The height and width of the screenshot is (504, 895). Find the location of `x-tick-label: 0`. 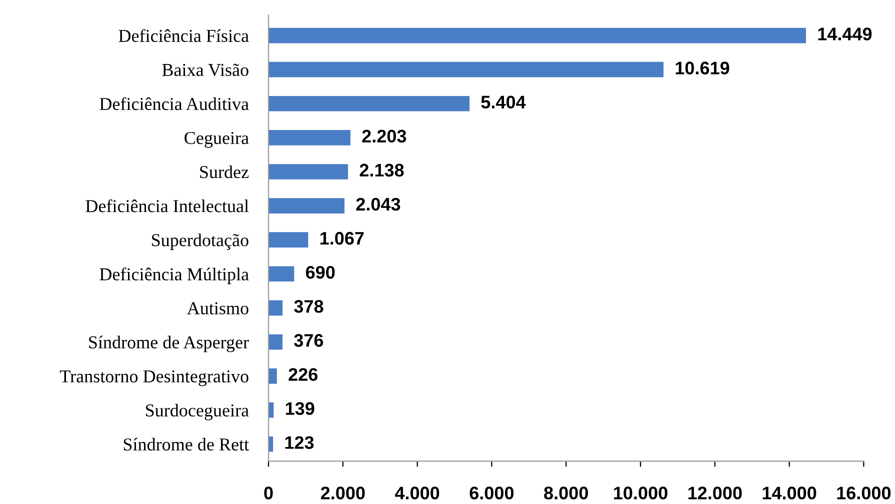

x-tick-label: 0 is located at coordinates (268, 493).